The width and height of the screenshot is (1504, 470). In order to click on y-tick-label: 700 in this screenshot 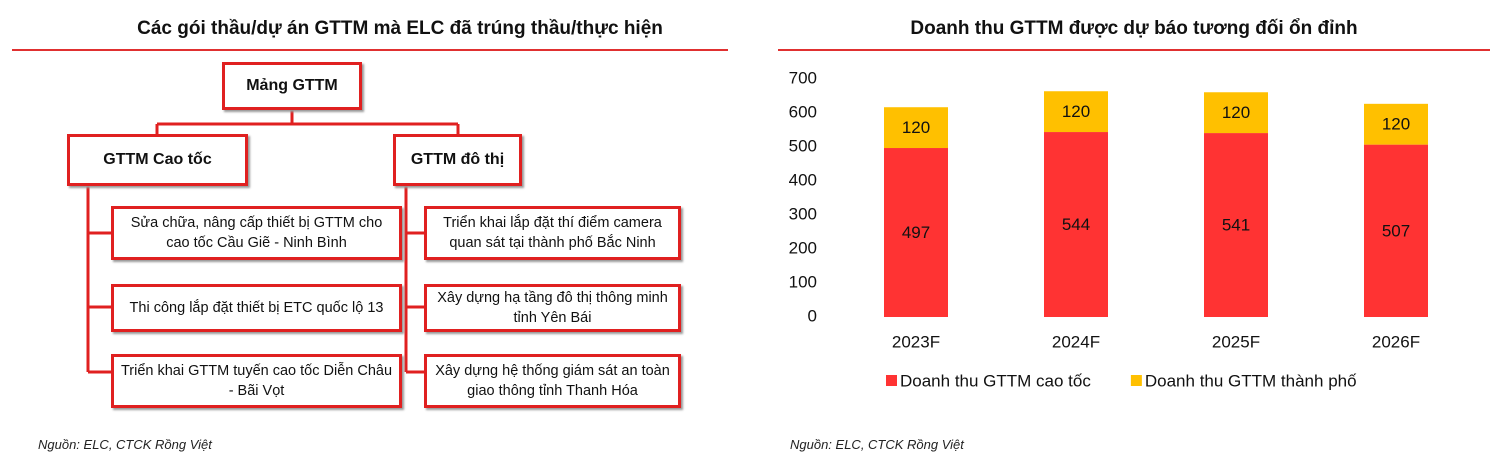, I will do `click(803, 77)`.